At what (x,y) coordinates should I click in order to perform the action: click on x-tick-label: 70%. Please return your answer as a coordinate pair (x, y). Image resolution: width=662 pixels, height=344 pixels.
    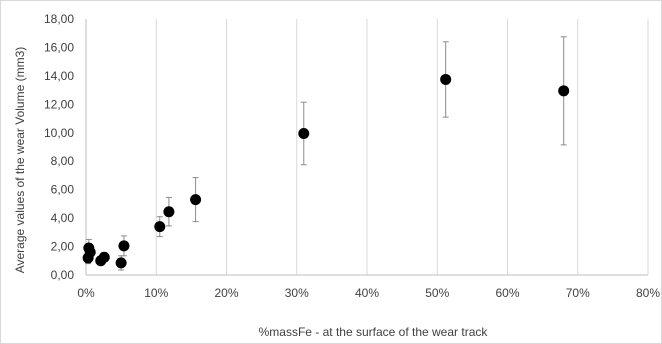
    Looking at the image, I should click on (578, 293).